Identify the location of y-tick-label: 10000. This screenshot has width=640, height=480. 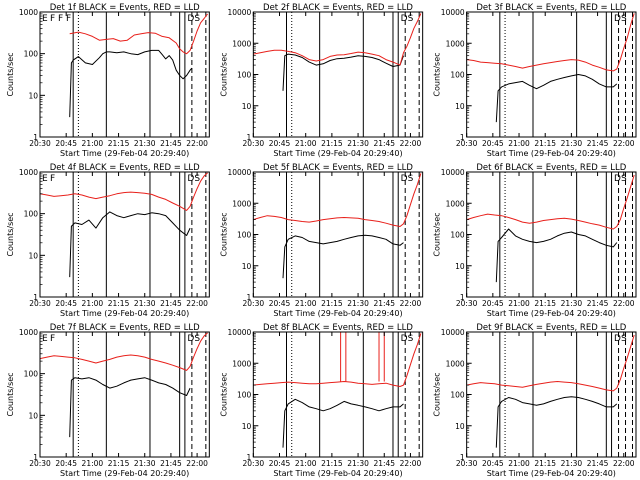
(453, 172).